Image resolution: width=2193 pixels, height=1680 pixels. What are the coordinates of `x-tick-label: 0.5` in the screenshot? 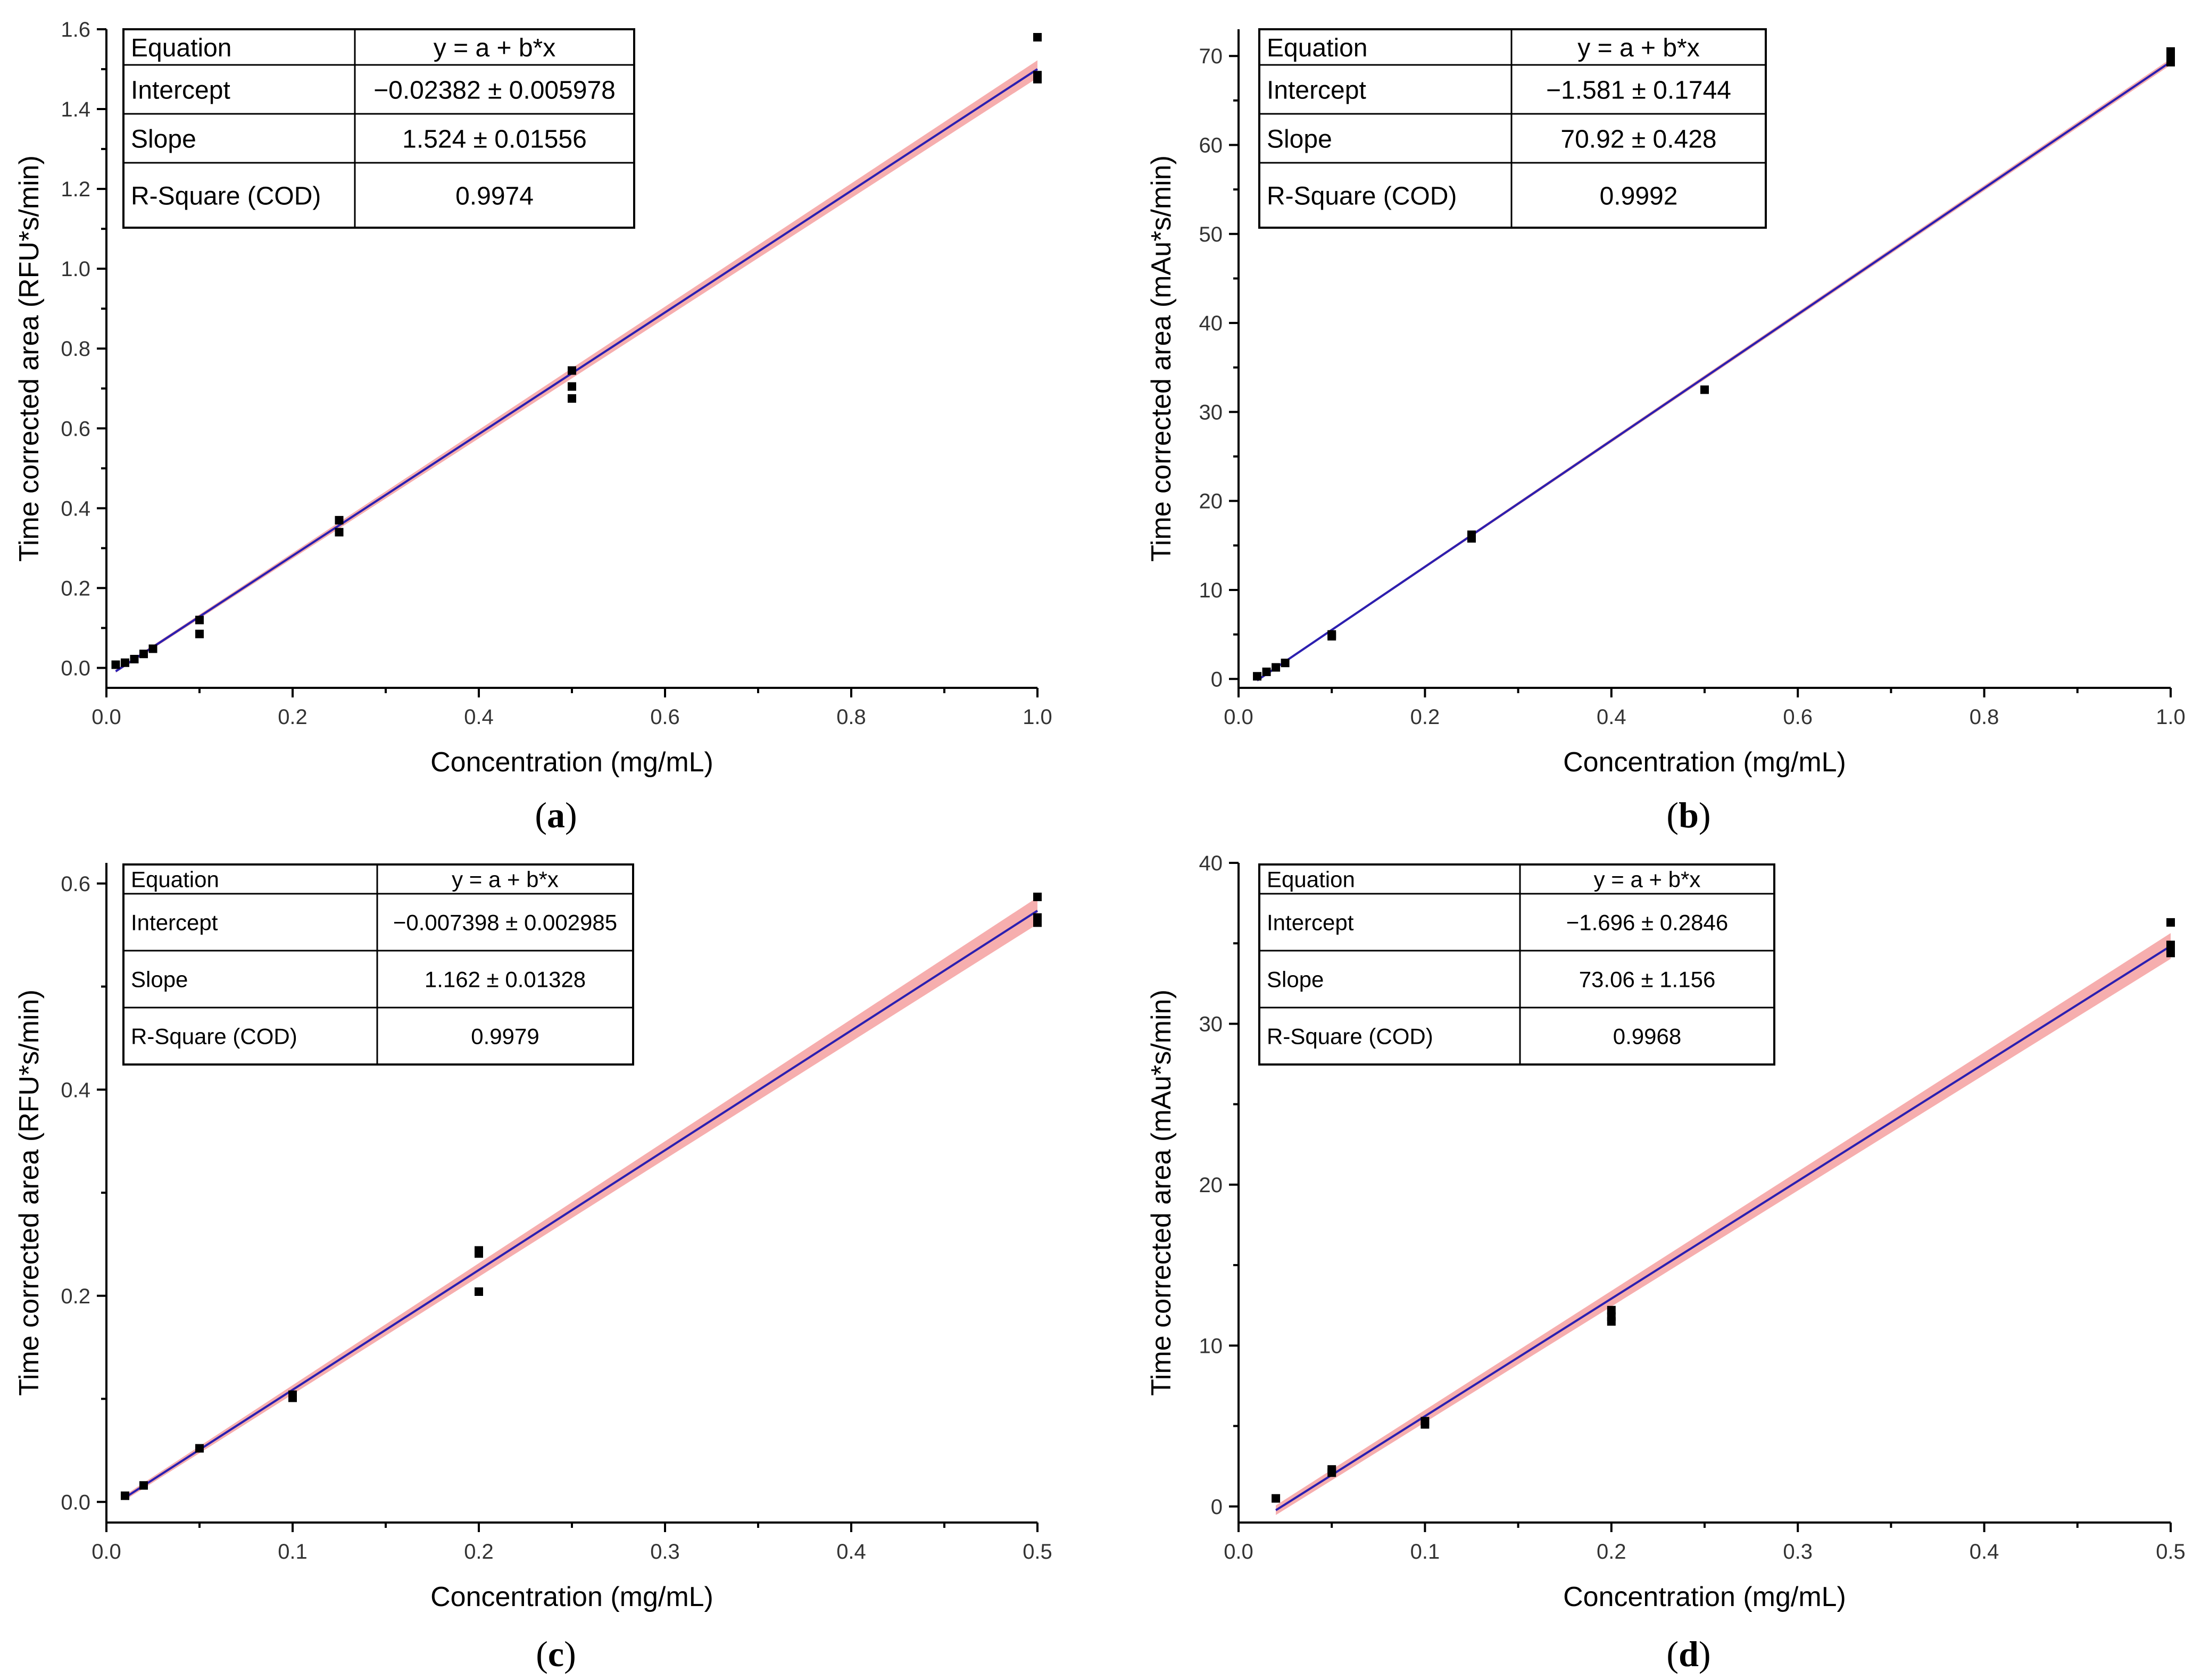 It's located at (2171, 1551).